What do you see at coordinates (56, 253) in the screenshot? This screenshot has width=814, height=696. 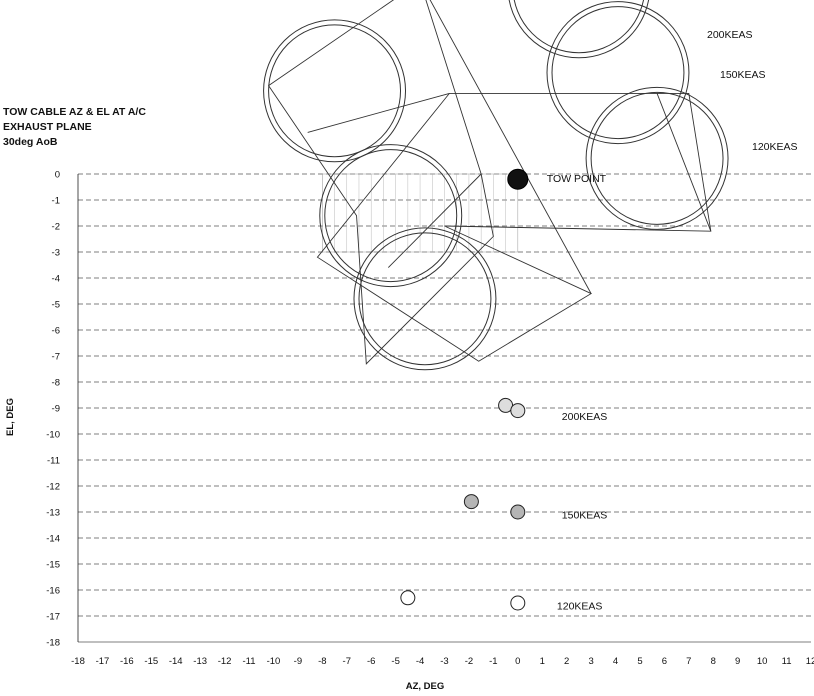 I see `y-tick-label: -3` at bounding box center [56, 253].